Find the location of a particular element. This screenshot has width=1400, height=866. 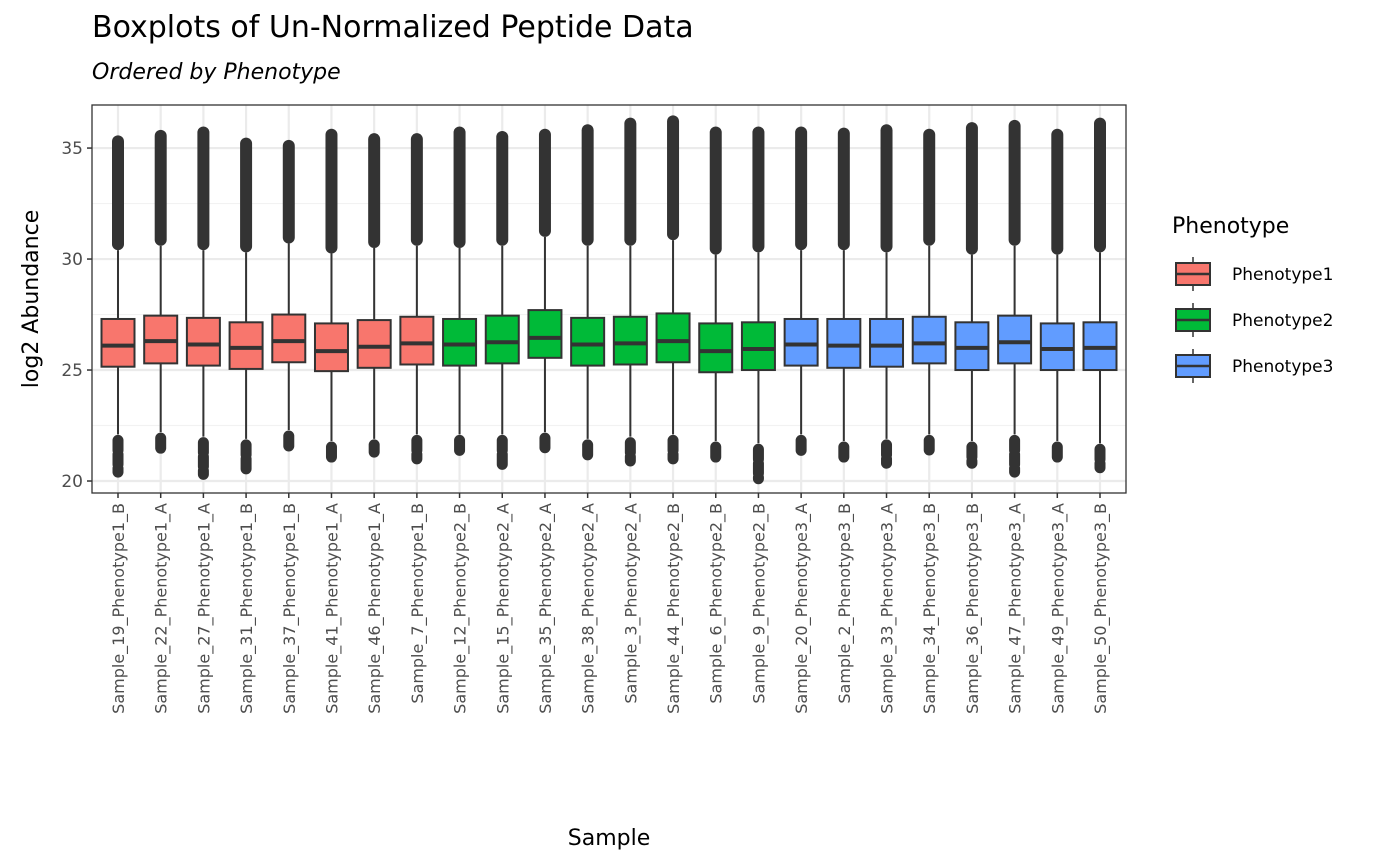

x-tick-label: Sample_20_Phenotype3_A is located at coordinates (802, 608).